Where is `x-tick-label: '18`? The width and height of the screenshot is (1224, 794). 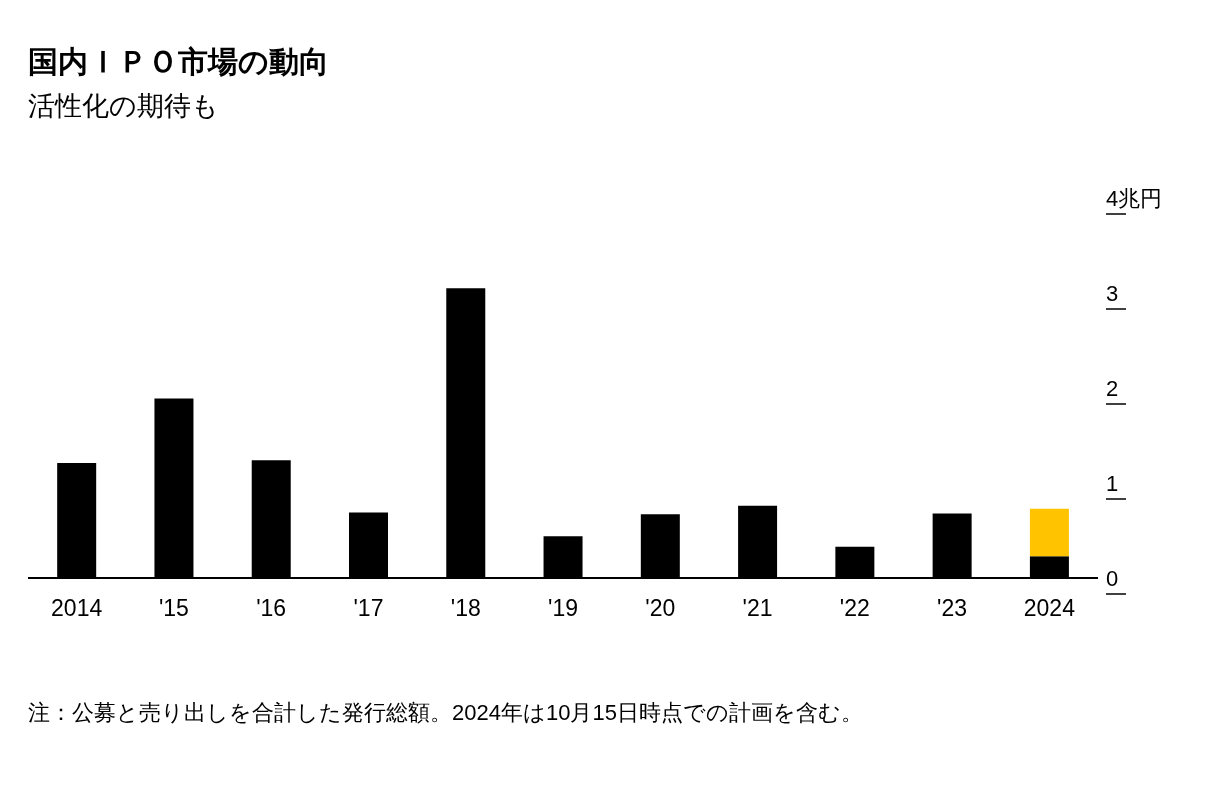 x-tick-label: '18 is located at coordinates (465, 608).